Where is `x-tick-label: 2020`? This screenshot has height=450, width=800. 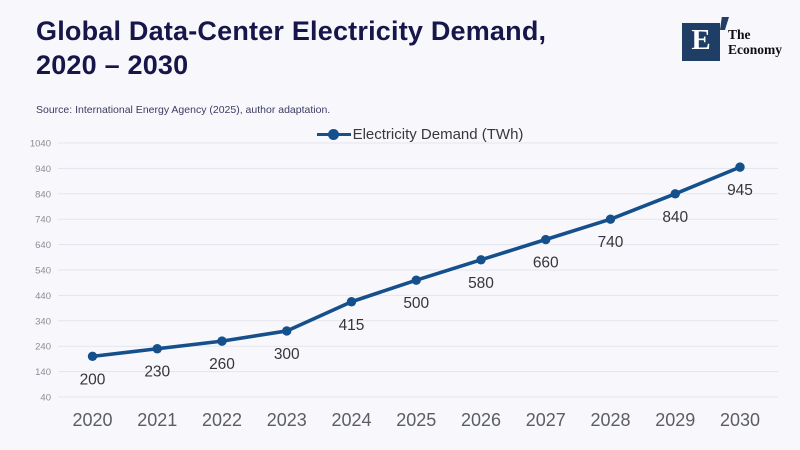
x-tick-label: 2020 is located at coordinates (92, 420).